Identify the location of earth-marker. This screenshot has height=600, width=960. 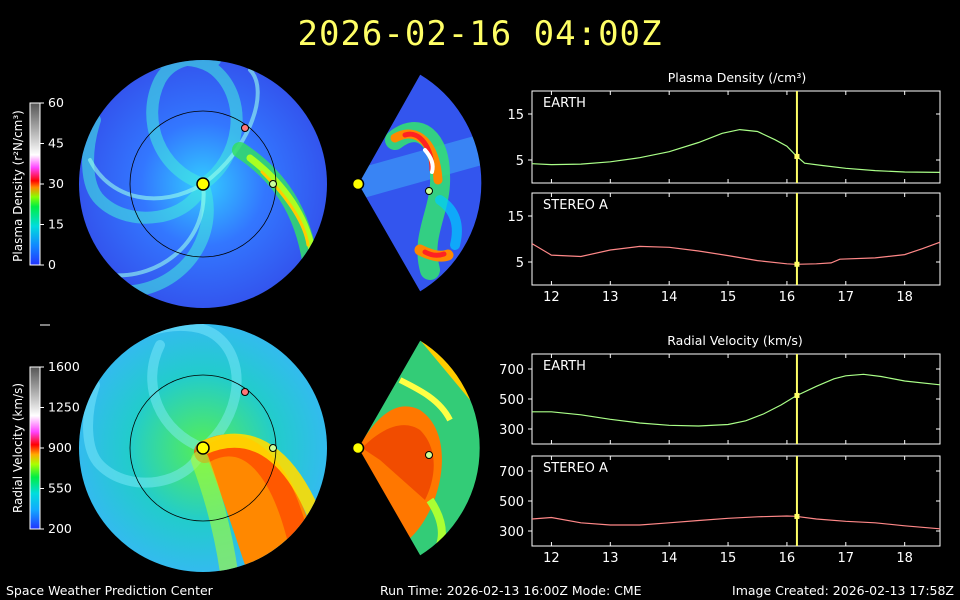
(273, 184).